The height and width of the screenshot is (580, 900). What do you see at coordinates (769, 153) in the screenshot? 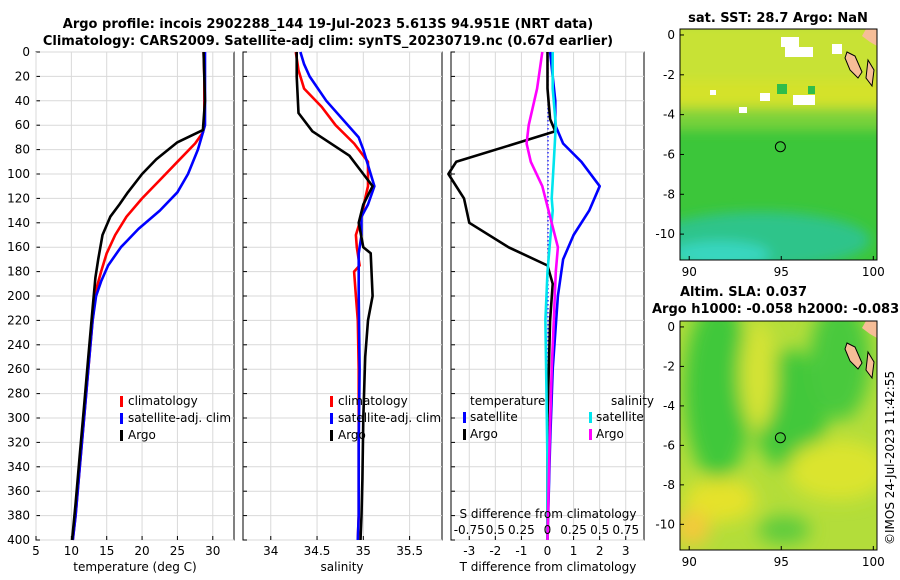
I see `sst-tick-labels: 90 95 100 0 -2 -4 -6 -8 -10` at bounding box center [769, 153].